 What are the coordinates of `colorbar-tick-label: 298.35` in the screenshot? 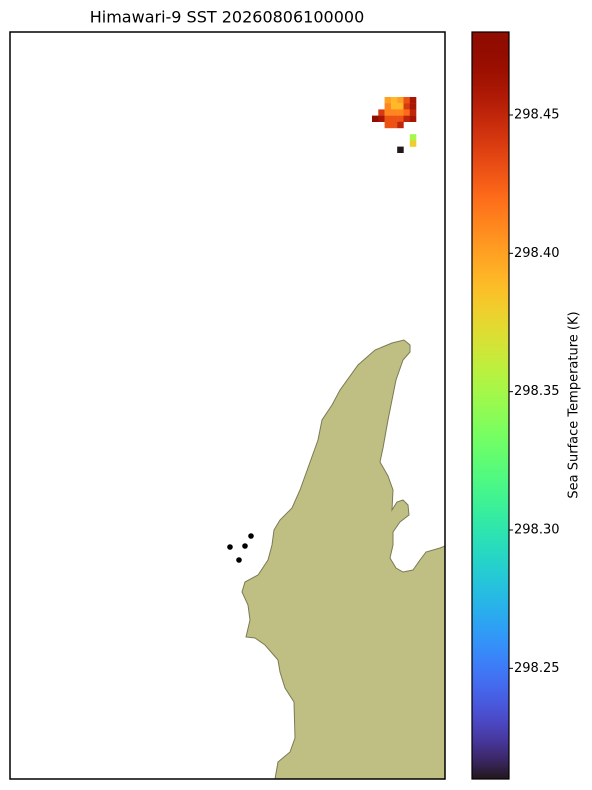 It's located at (537, 391).